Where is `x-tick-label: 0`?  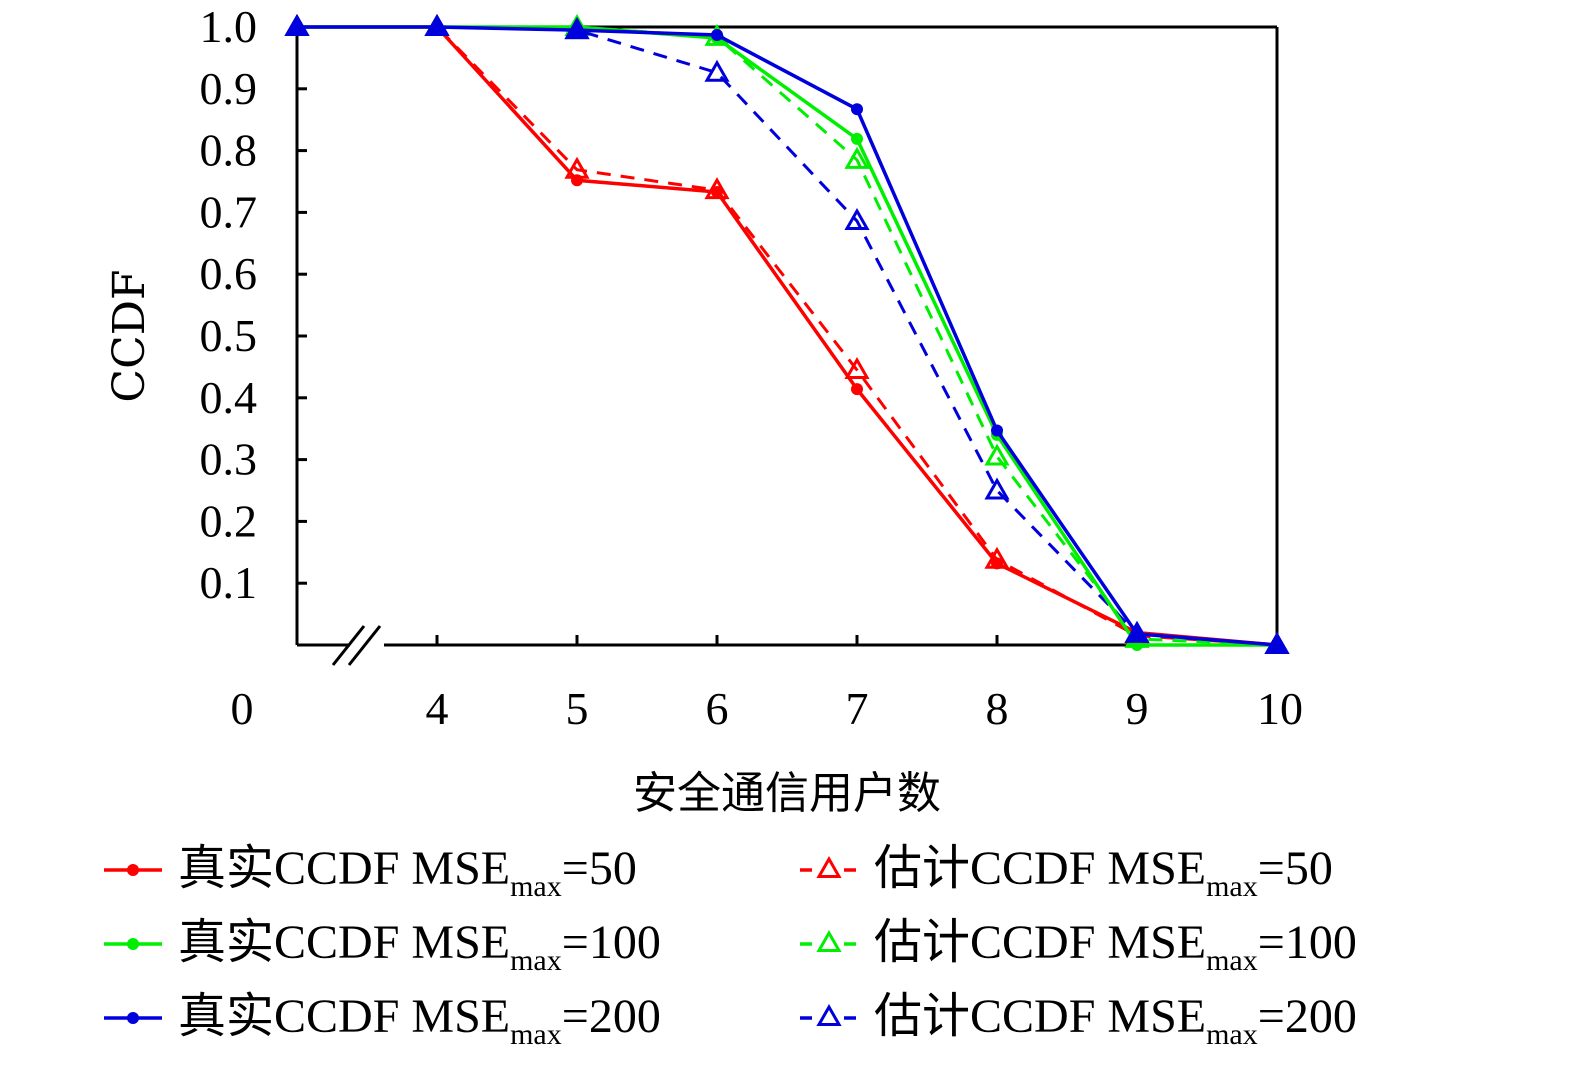 x-tick-label: 0 is located at coordinates (242, 708).